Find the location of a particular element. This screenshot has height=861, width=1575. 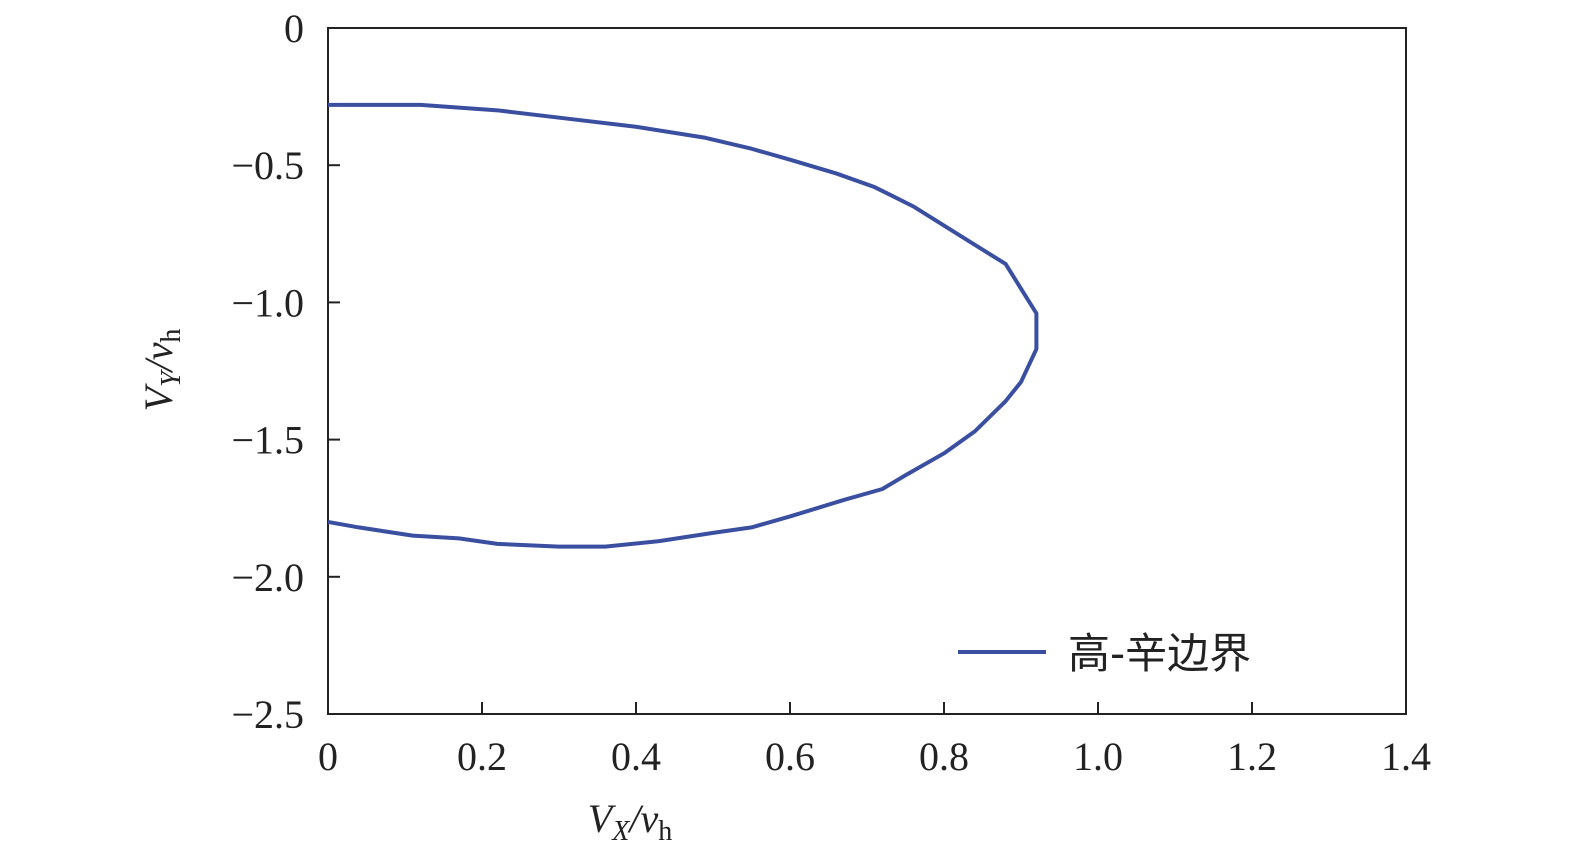

x-tick-label: 0.6 is located at coordinates (790, 756).